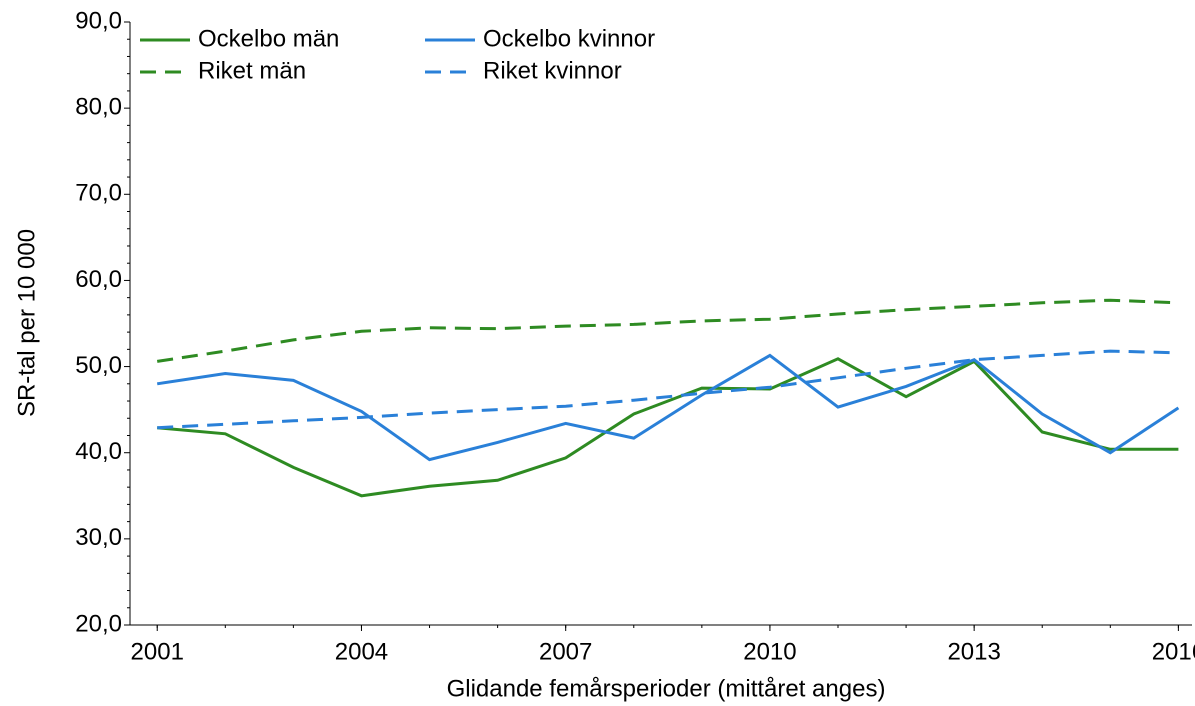 Image resolution: width=1195 pixels, height=706 pixels. What do you see at coordinates (565, 651) in the screenshot?
I see `x-tick-label: 2007` at bounding box center [565, 651].